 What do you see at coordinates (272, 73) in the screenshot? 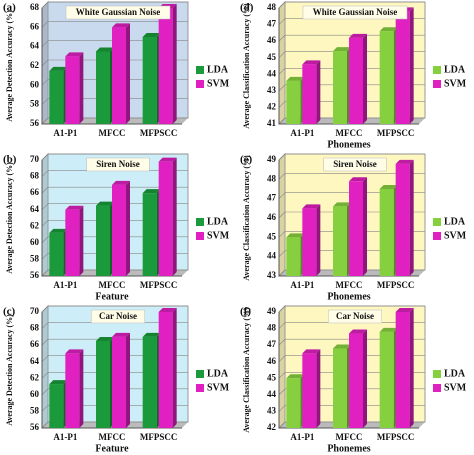
I see `y-tick-label: 44` at bounding box center [272, 73].